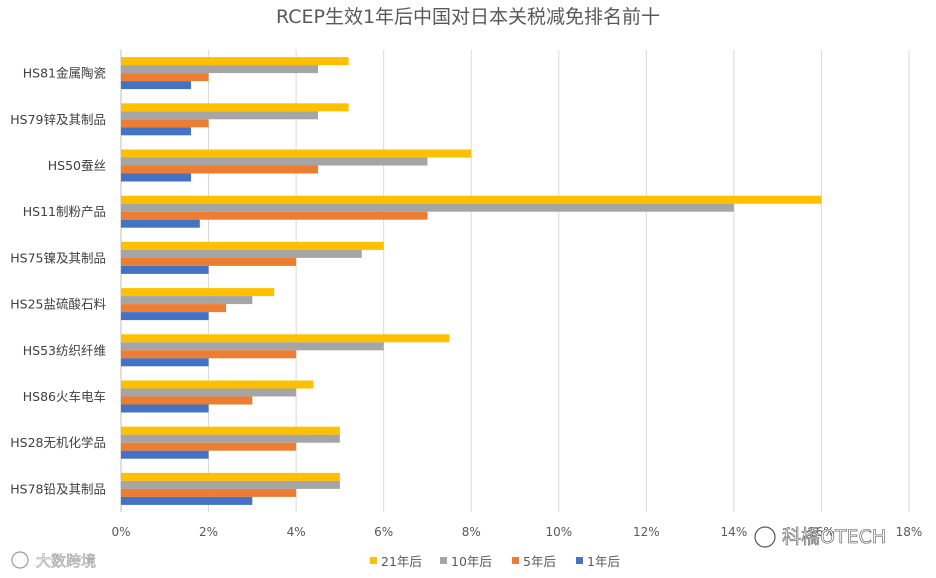 The width and height of the screenshot is (936, 578). What do you see at coordinates (468, 17) in the screenshot?
I see `chart-title: RCEP生效1年后中国对日本关税减免排名前十` at bounding box center [468, 17].